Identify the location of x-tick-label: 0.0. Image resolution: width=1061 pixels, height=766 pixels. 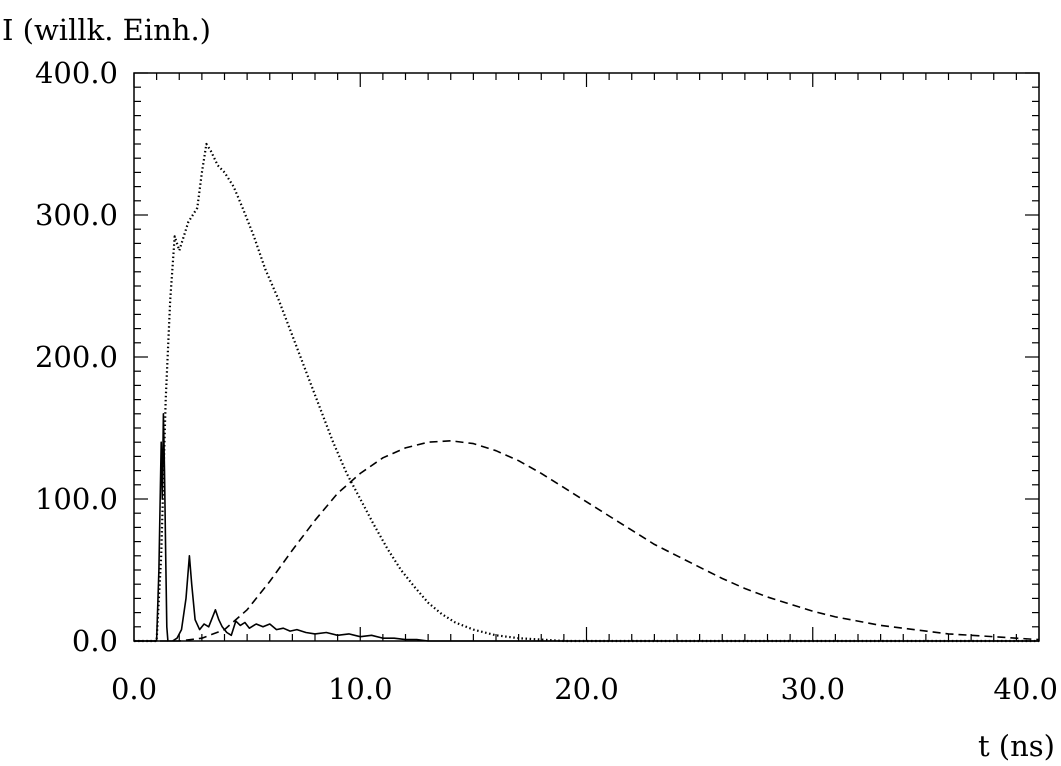
(134, 689).